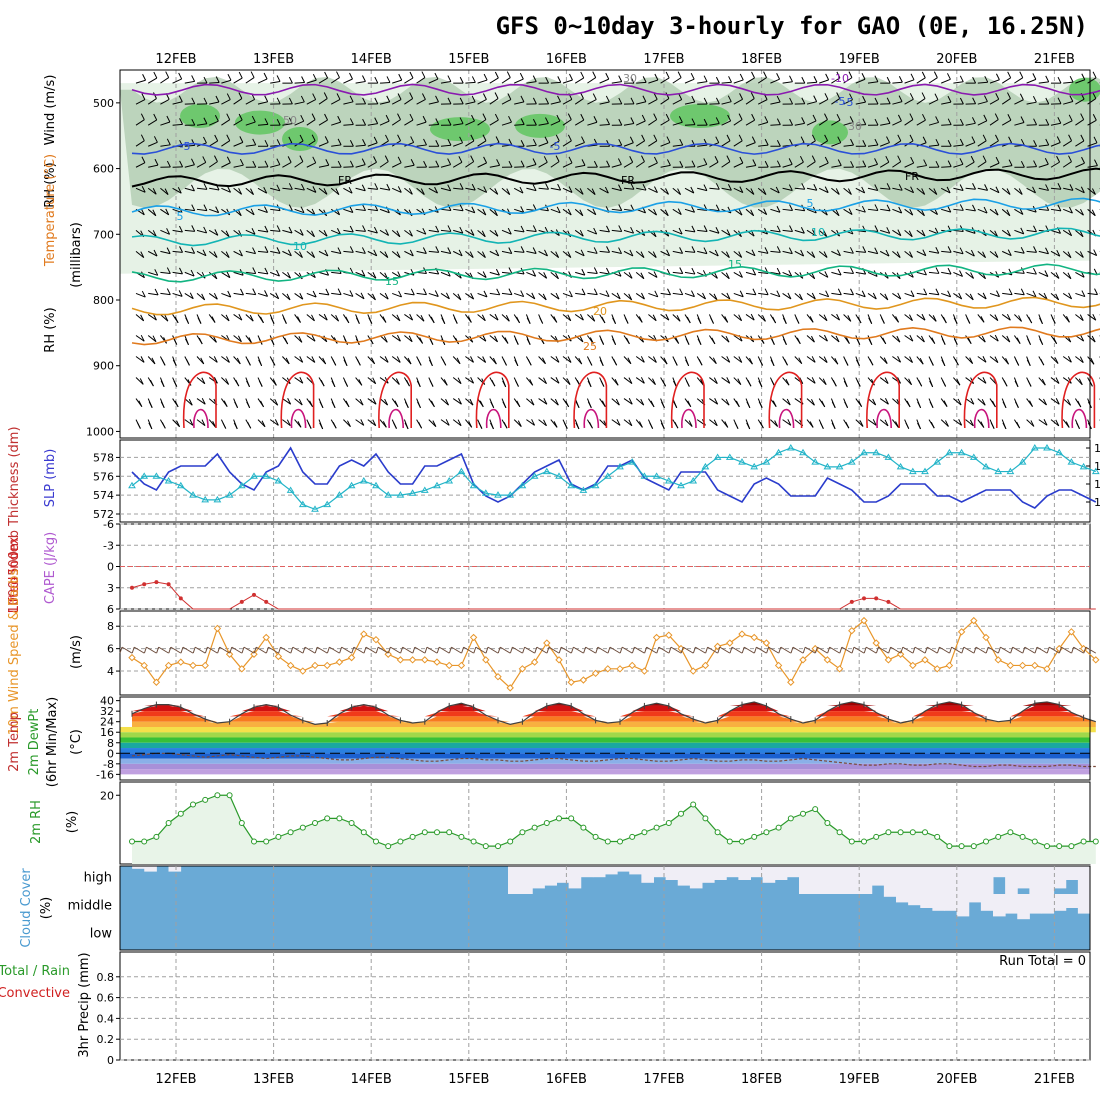 This screenshot has height=1100, width=1100. Describe the element at coordinates (107, 711) in the screenshot. I see `y-tick-label: 32` at that location.